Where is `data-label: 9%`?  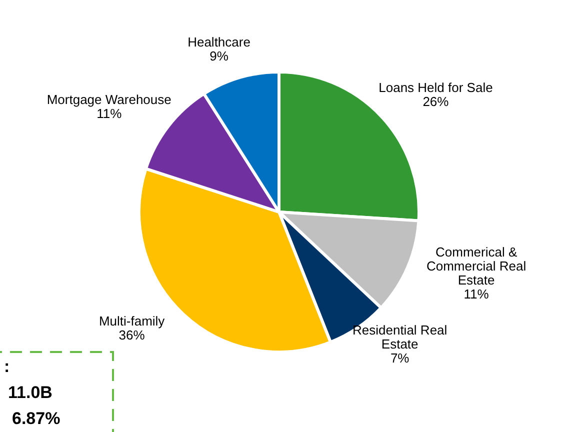
data-label: 9% is located at coordinates (219, 56).